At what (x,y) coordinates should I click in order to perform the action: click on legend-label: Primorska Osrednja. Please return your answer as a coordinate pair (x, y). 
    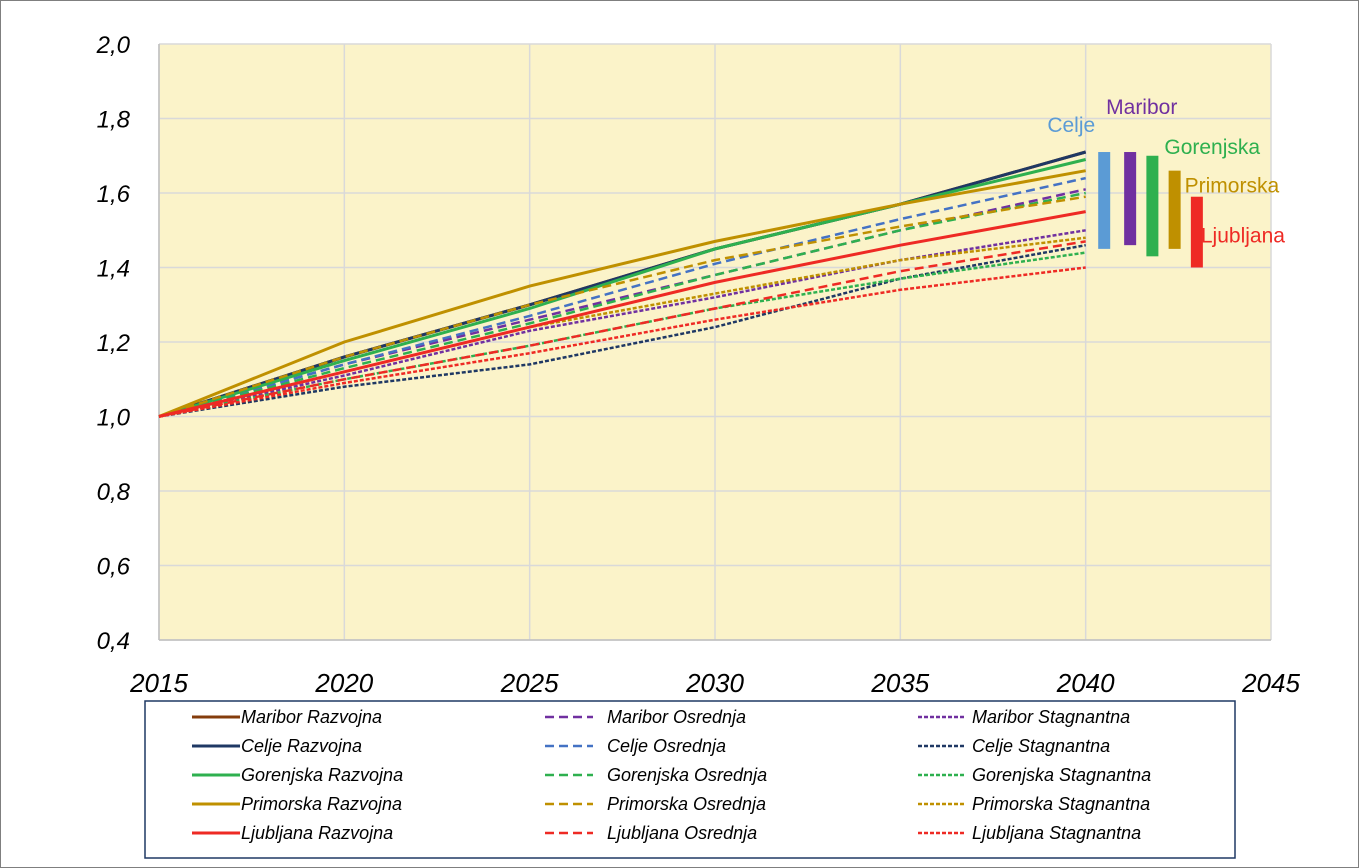
    Looking at the image, I should click on (686, 804).